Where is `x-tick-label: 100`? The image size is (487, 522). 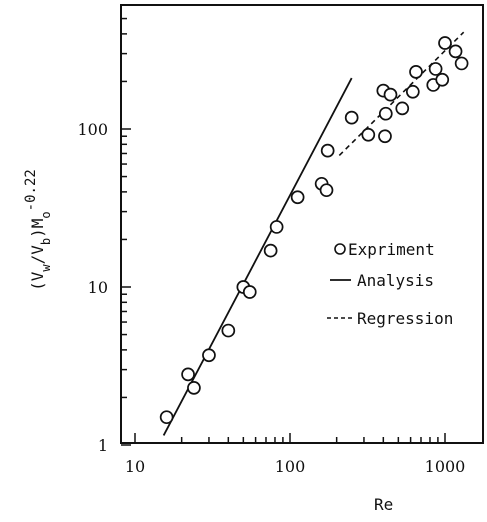
x-tick-label: 100 is located at coordinates (290, 466).